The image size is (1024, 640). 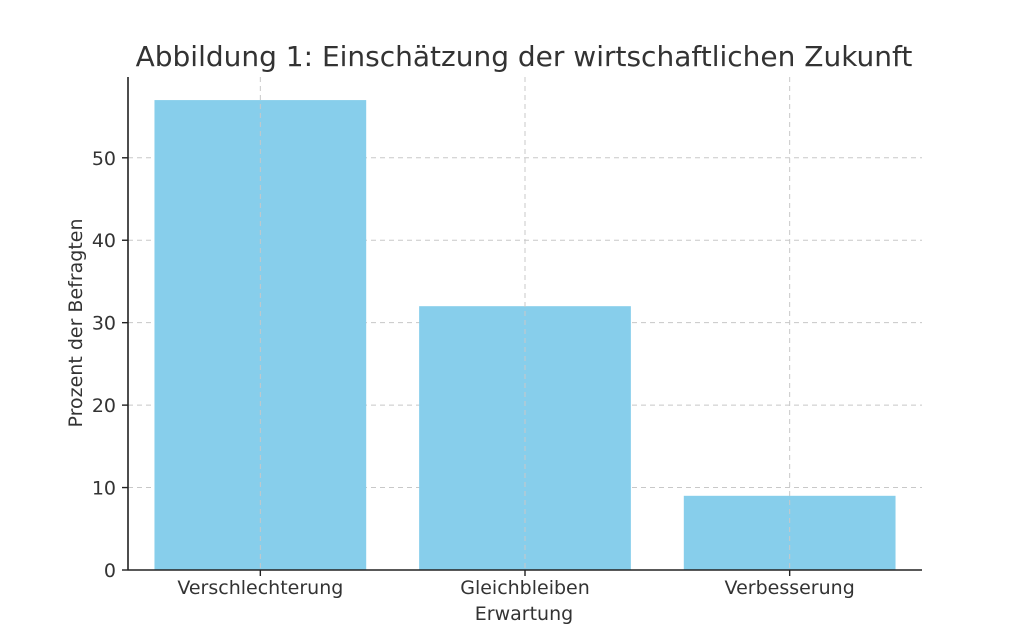 What do you see at coordinates (790, 588) in the screenshot?
I see `x-tick-label: Verbesserung` at bounding box center [790, 588].